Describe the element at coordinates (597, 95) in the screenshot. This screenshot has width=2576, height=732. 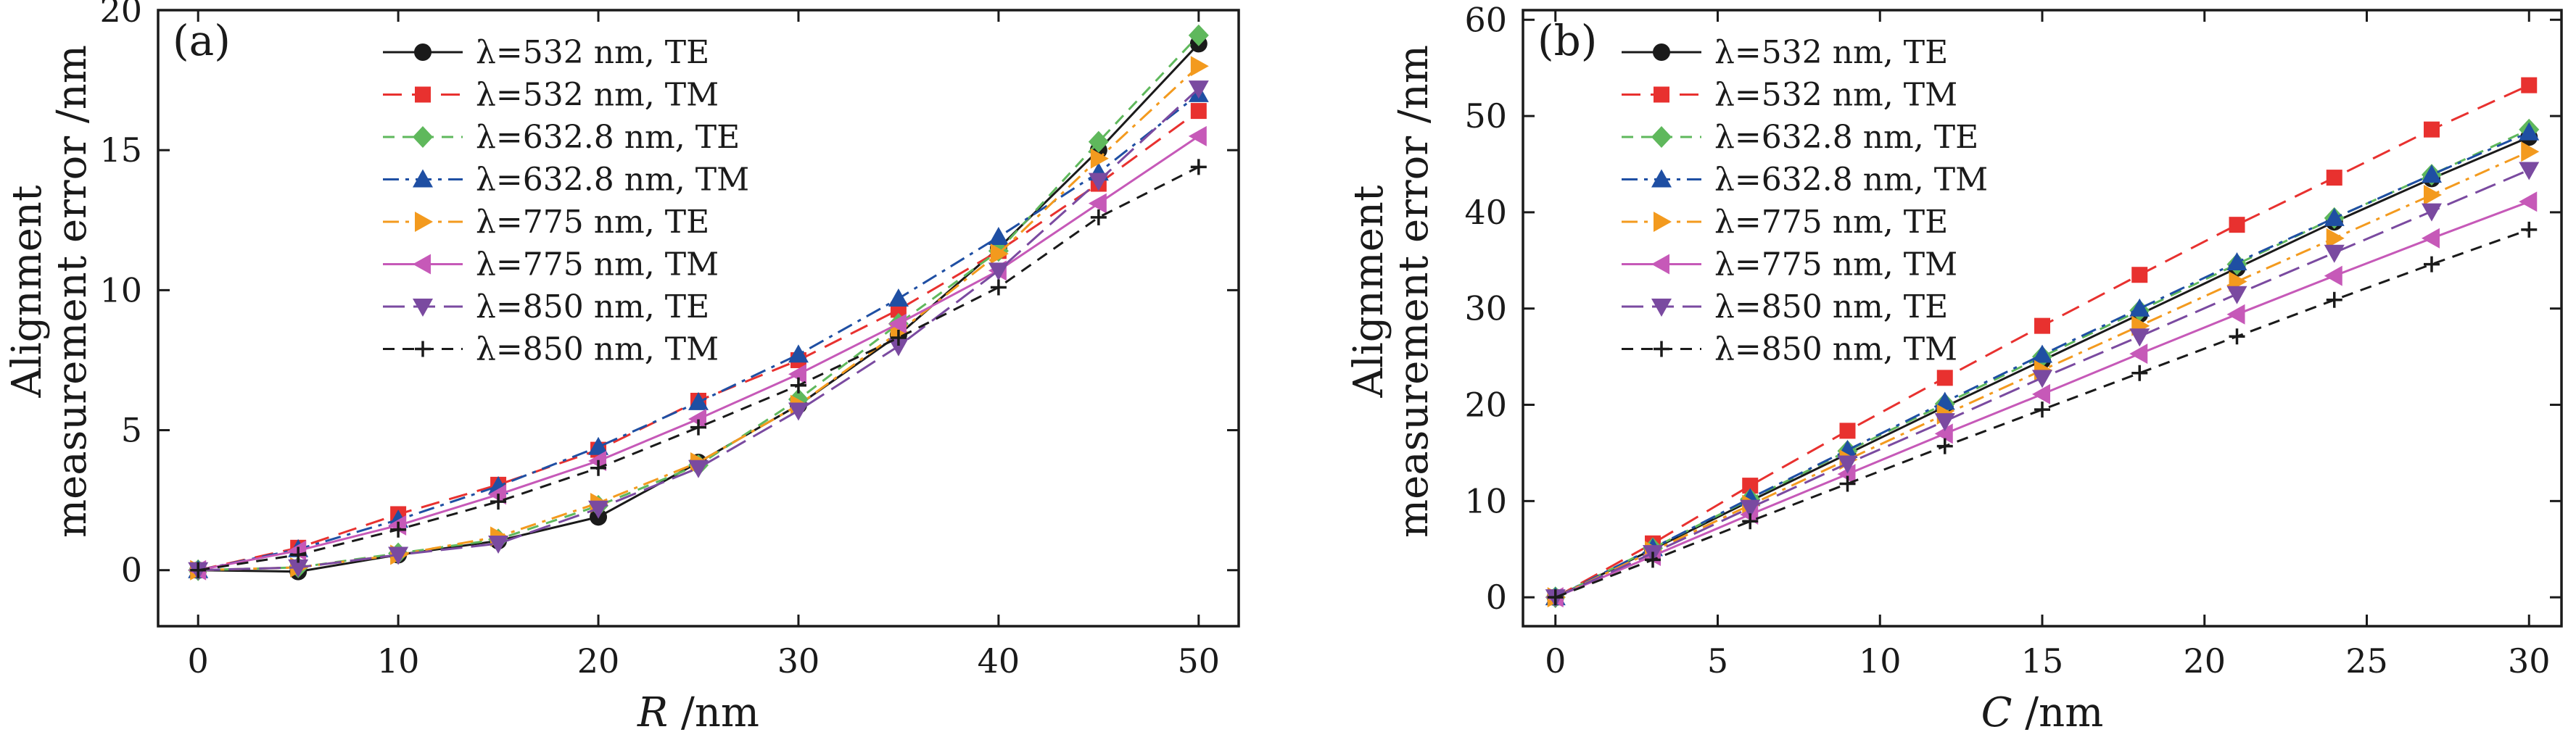
I see `chart-a-legend-label-1: λ=532 nm, TM` at that location.